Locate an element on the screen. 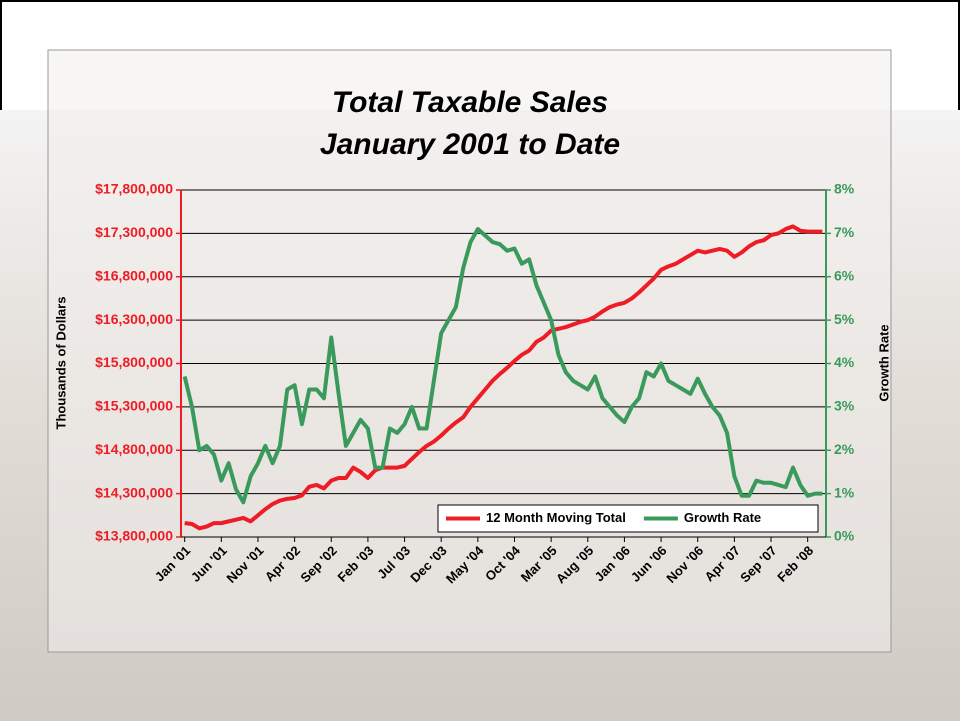  legend-label: Growth Rate is located at coordinates (722, 517).